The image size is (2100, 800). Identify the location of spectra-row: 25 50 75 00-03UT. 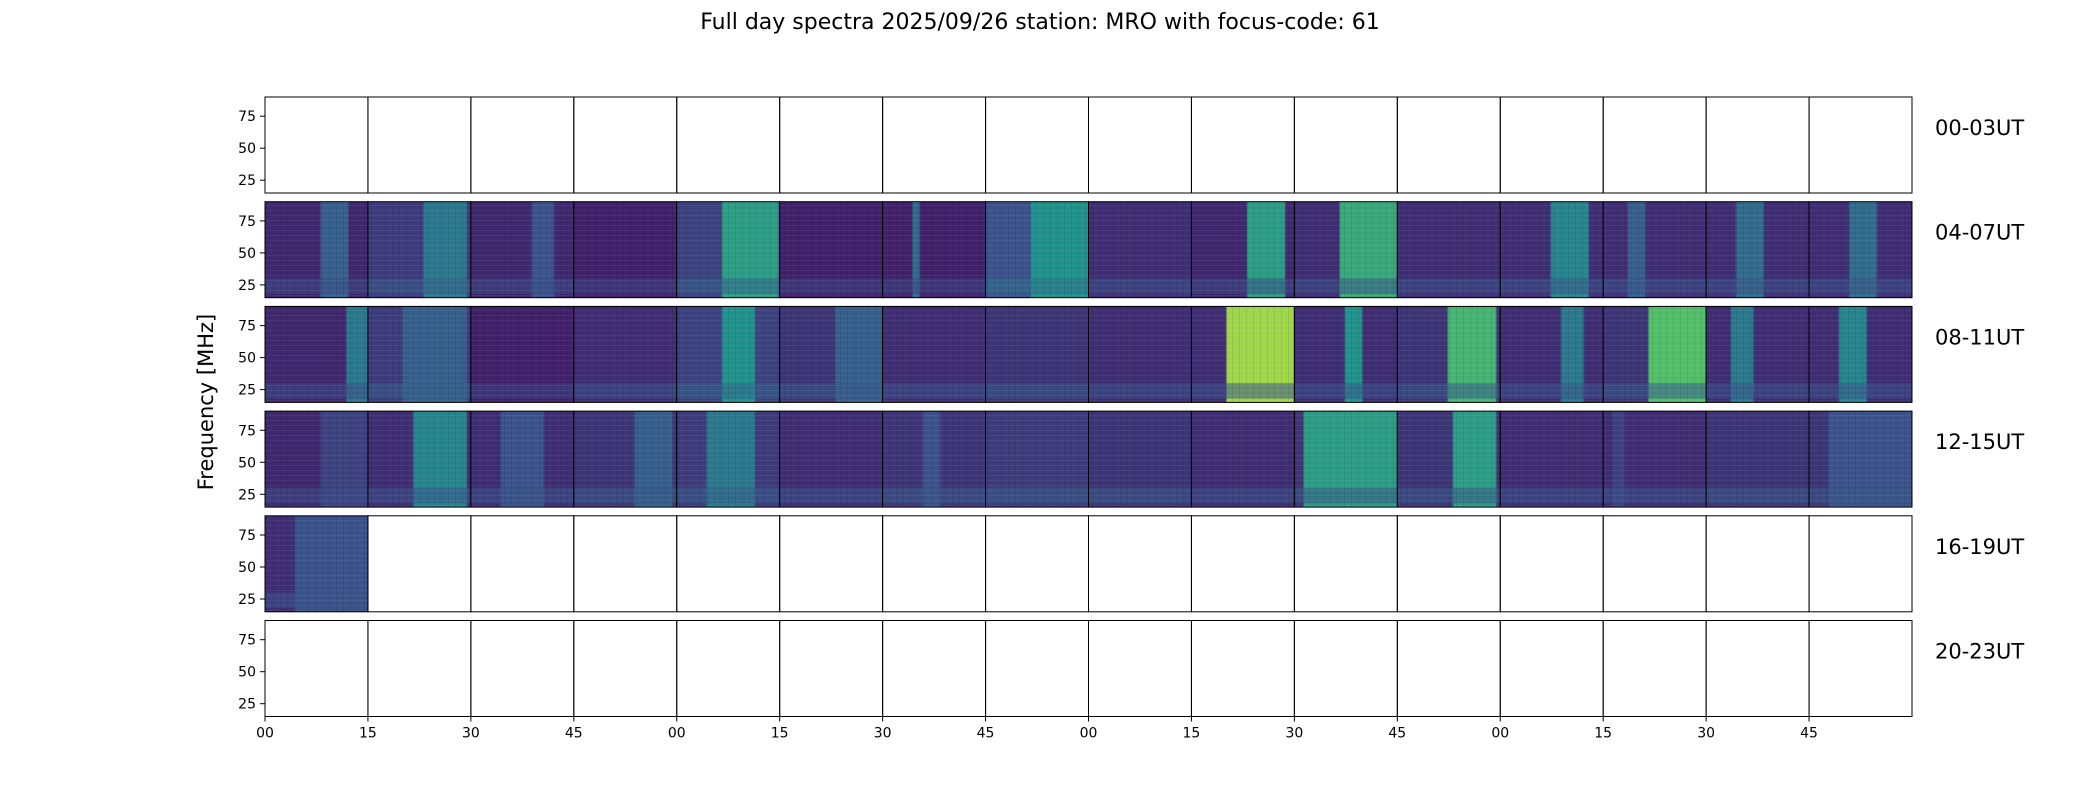
(1131, 145).